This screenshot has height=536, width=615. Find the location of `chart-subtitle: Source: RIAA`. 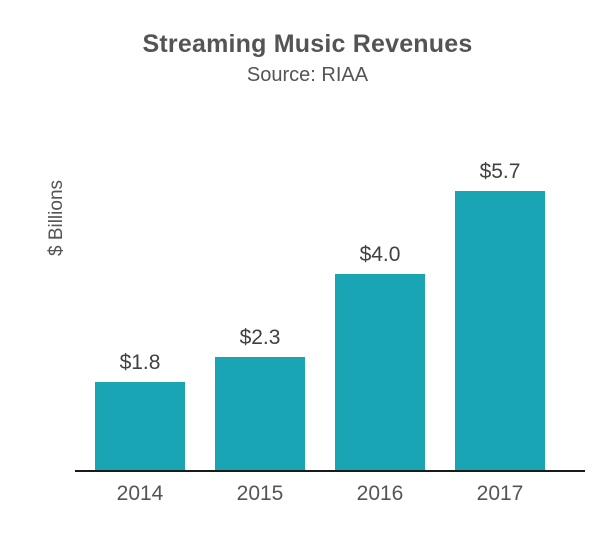

chart-subtitle: Source: RIAA is located at coordinates (307, 75).